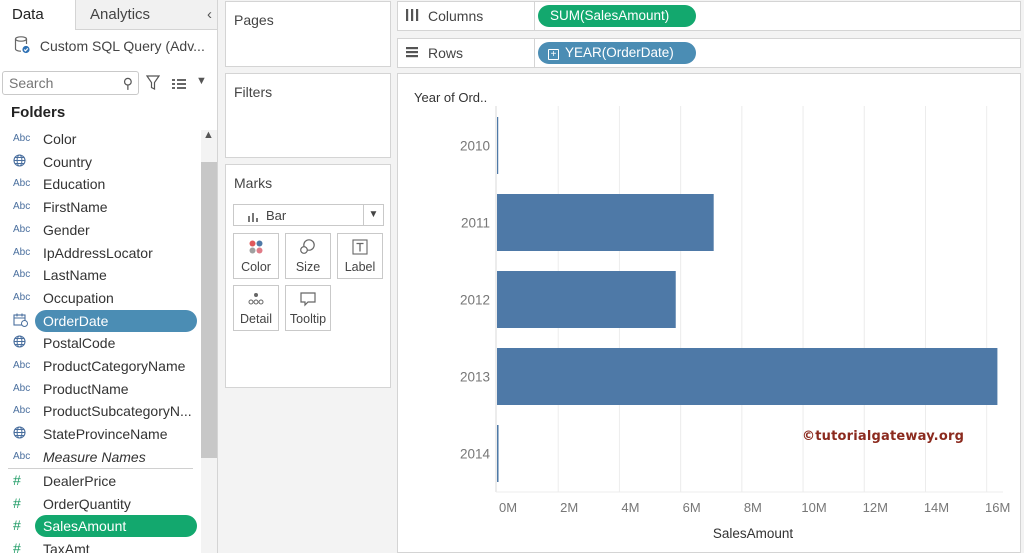  I want to click on marks-size-button: Size, so click(308, 256).